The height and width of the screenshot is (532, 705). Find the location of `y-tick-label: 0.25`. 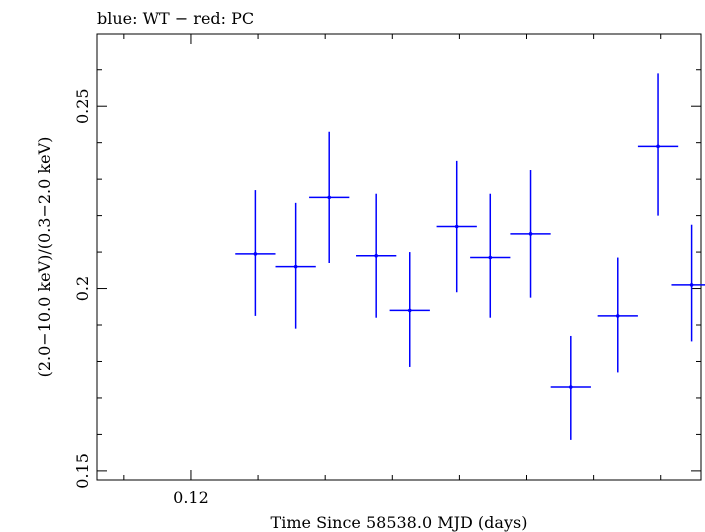

y-tick-label: 0.25 is located at coordinates (82, 106).